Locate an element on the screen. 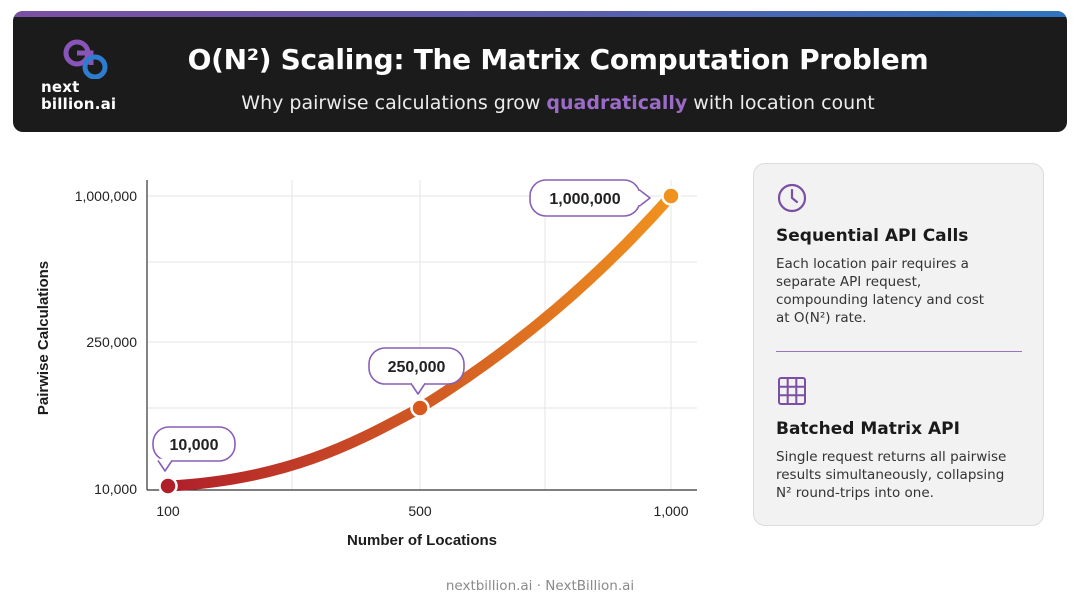 The height and width of the screenshot is (603, 1080). logo-text: next billion.ai is located at coordinates (78, 96).